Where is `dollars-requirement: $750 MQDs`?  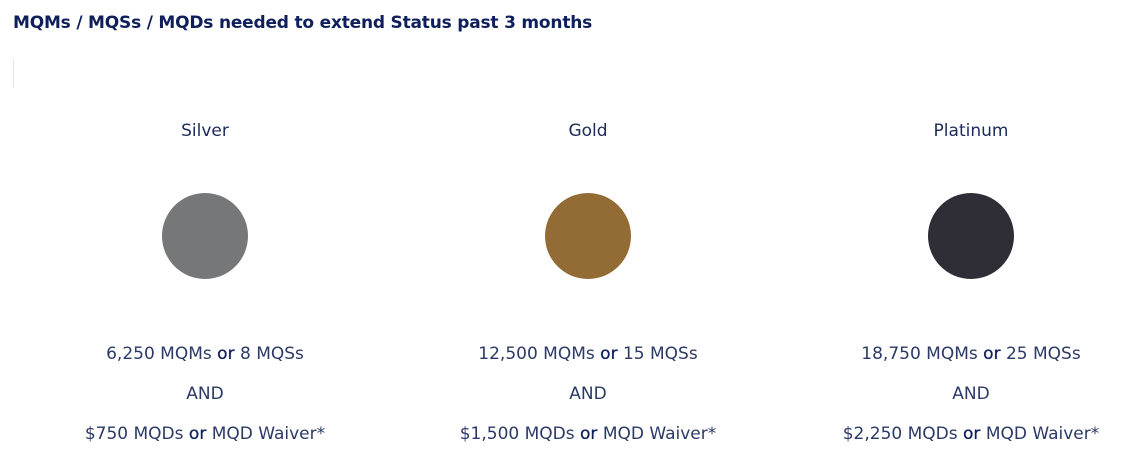 dollars-requirement: $750 MQDs is located at coordinates (134, 434).